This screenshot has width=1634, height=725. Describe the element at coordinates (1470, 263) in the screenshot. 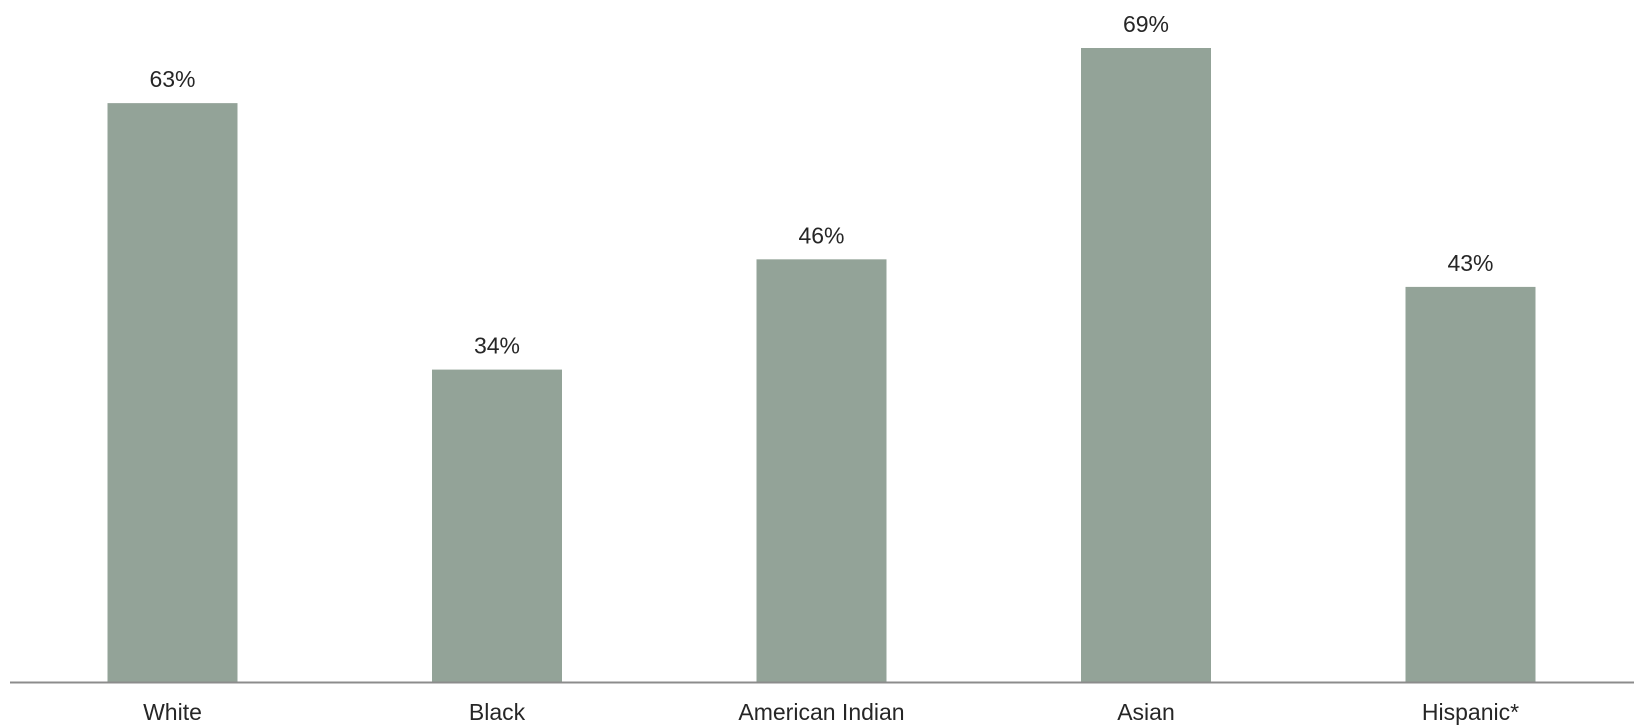

I see `value-label-hispanic: 43%` at that location.